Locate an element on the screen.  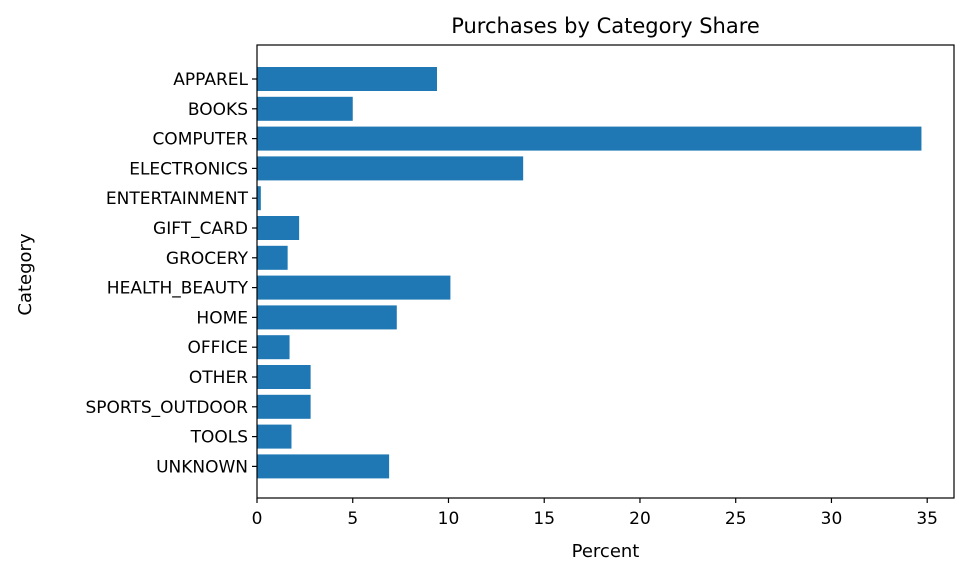
x-tick-label: 30 is located at coordinates (832, 519).